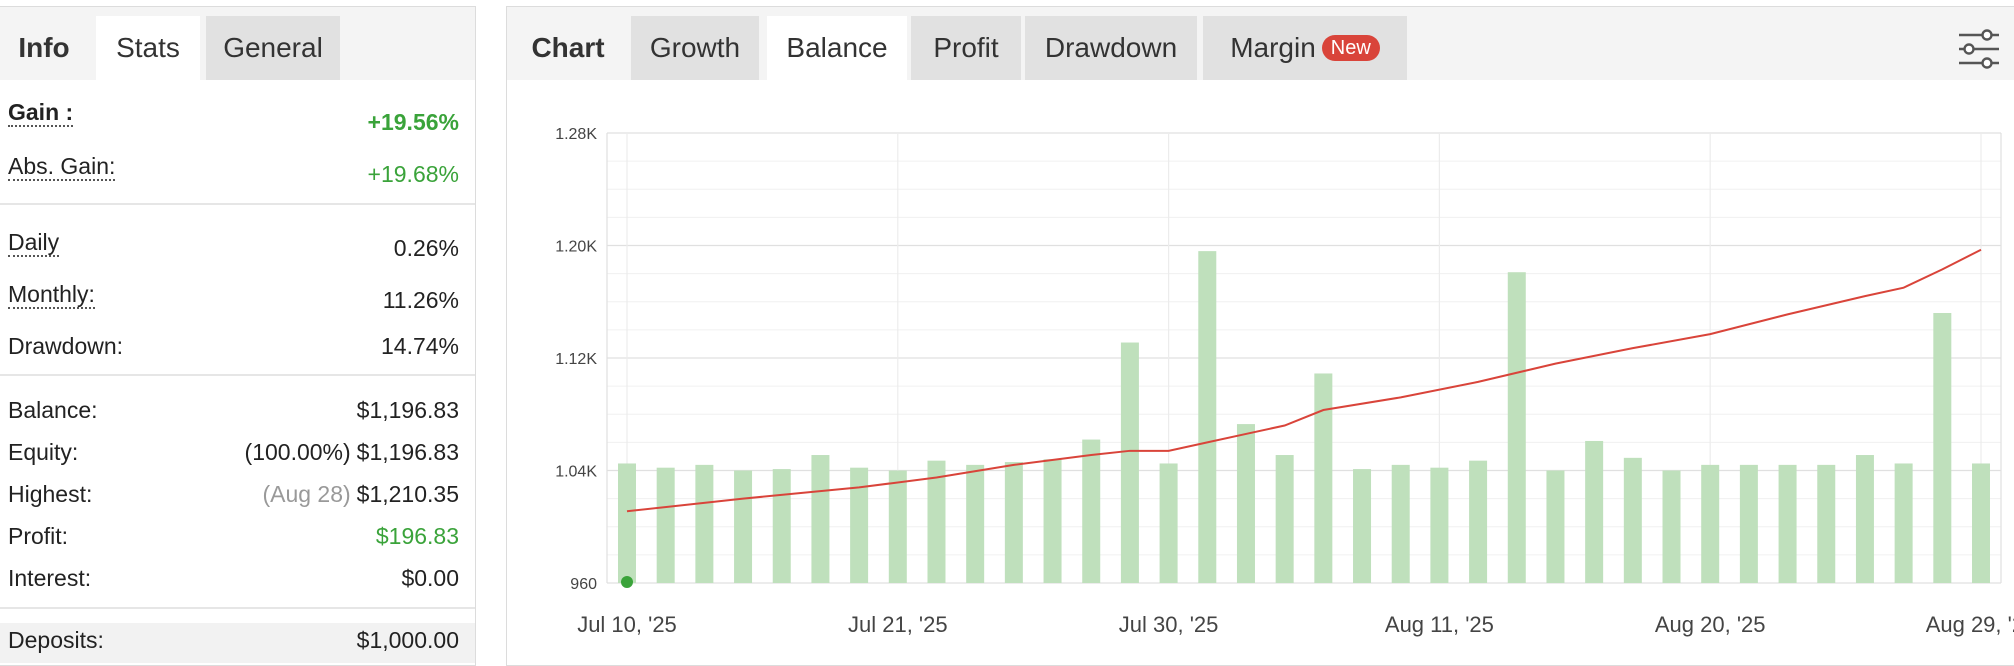 This screenshot has width=2014, height=666. I want to click on stat-interest-label: Interest:, so click(50, 578).